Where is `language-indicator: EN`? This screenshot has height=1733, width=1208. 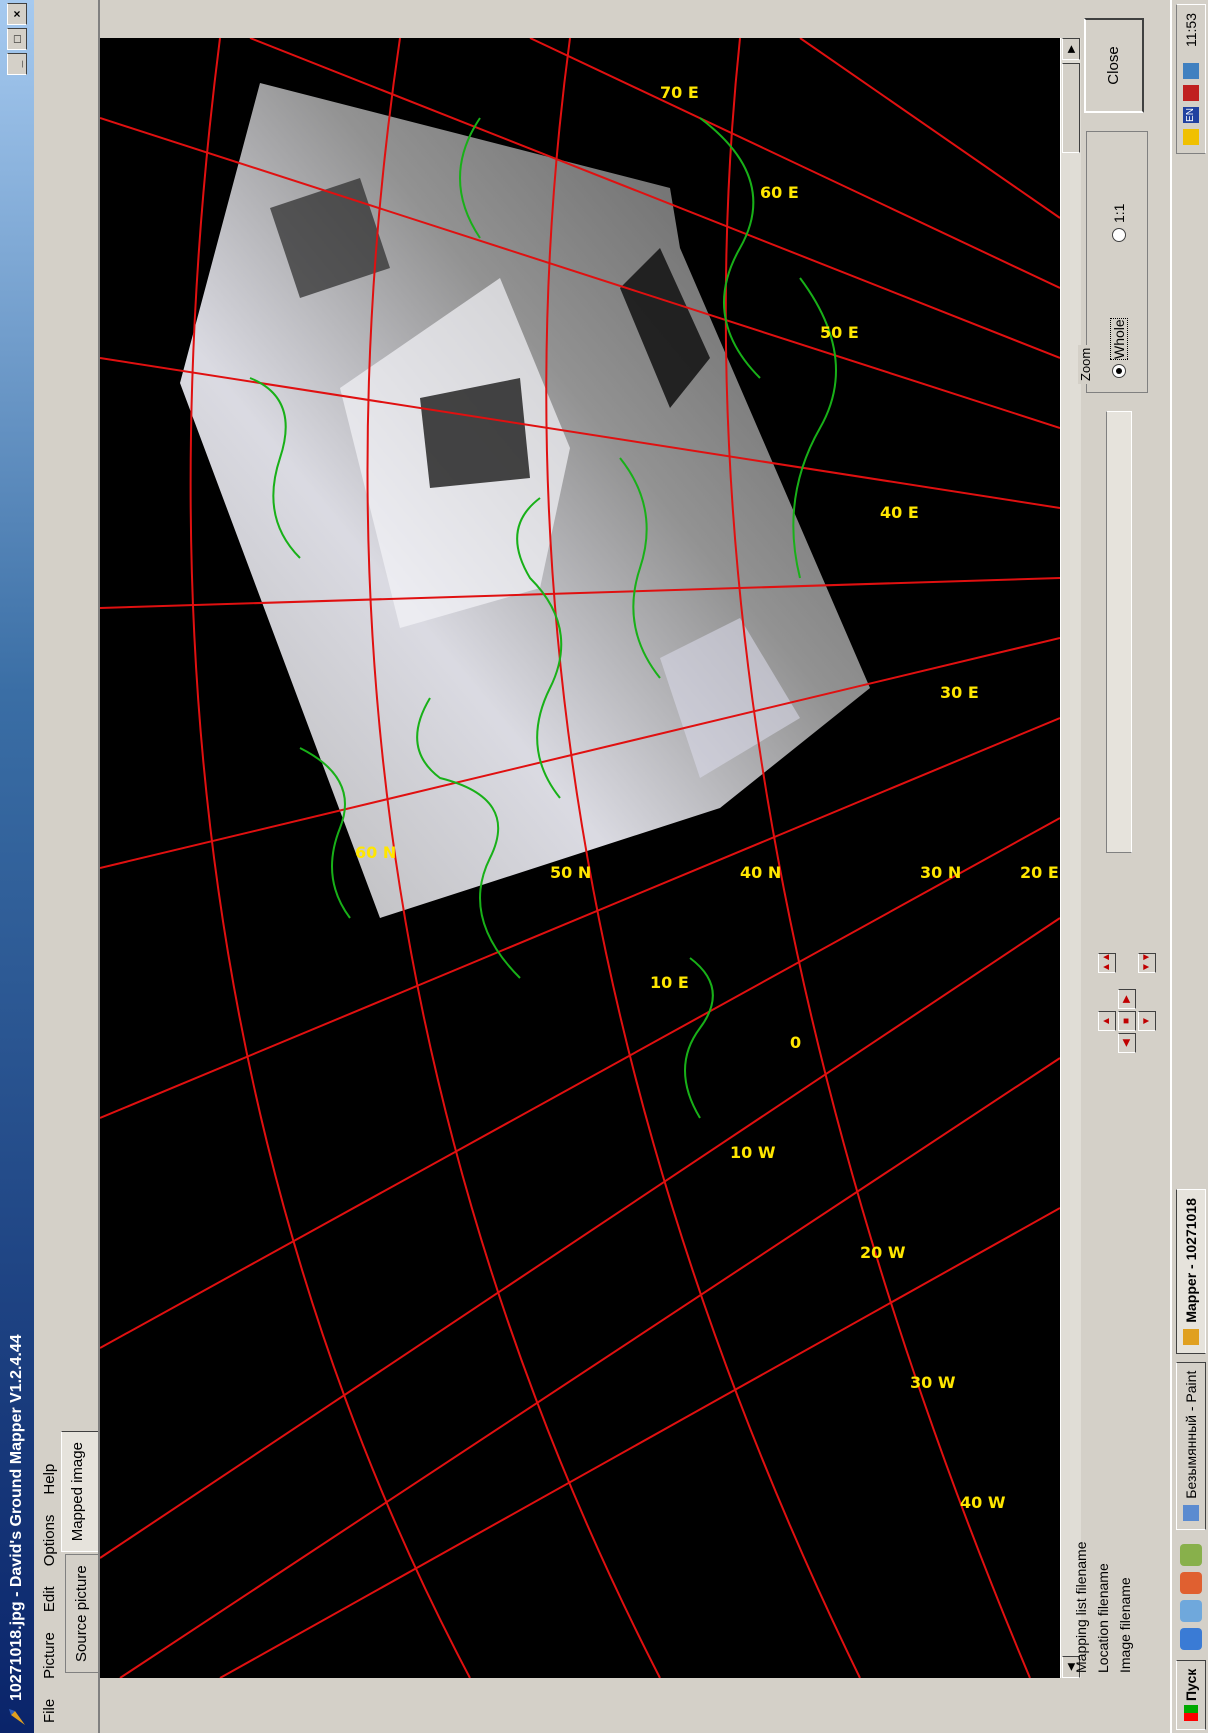 language-indicator: EN is located at coordinates (1191, 115).